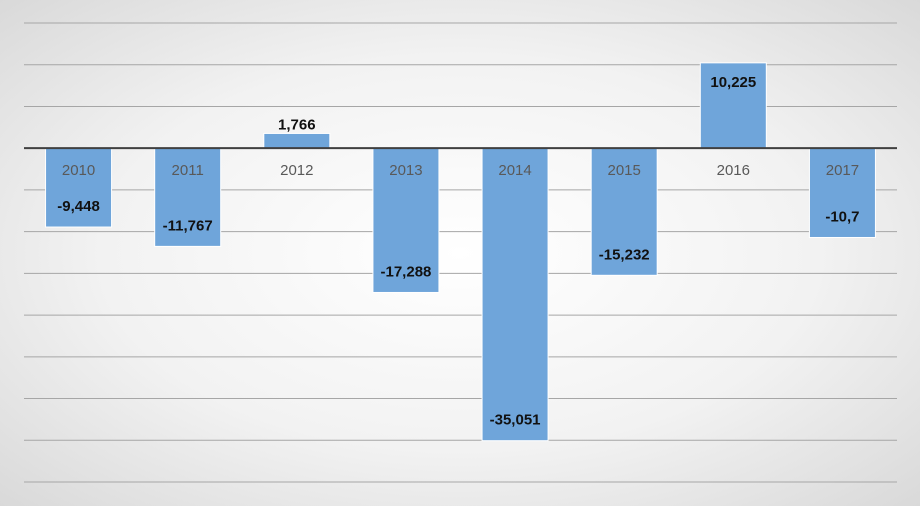  Describe the element at coordinates (624, 170) in the screenshot. I see `x-tick-label: 2015` at that location.